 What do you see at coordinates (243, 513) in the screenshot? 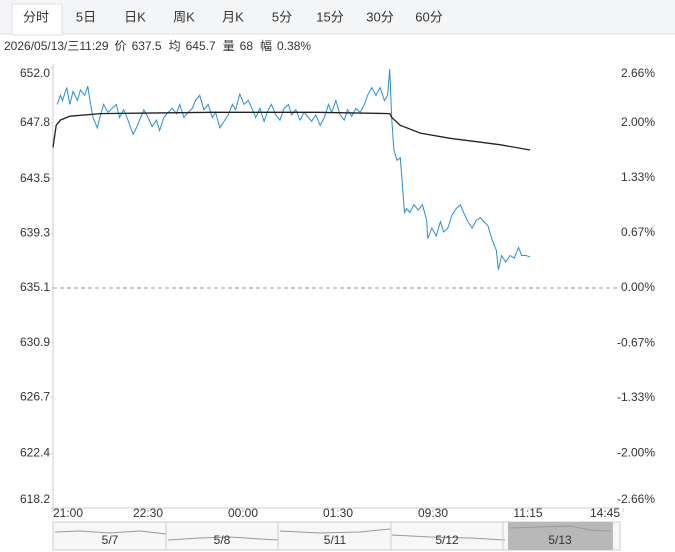
I see `x-tick-label: 00:00` at bounding box center [243, 513].